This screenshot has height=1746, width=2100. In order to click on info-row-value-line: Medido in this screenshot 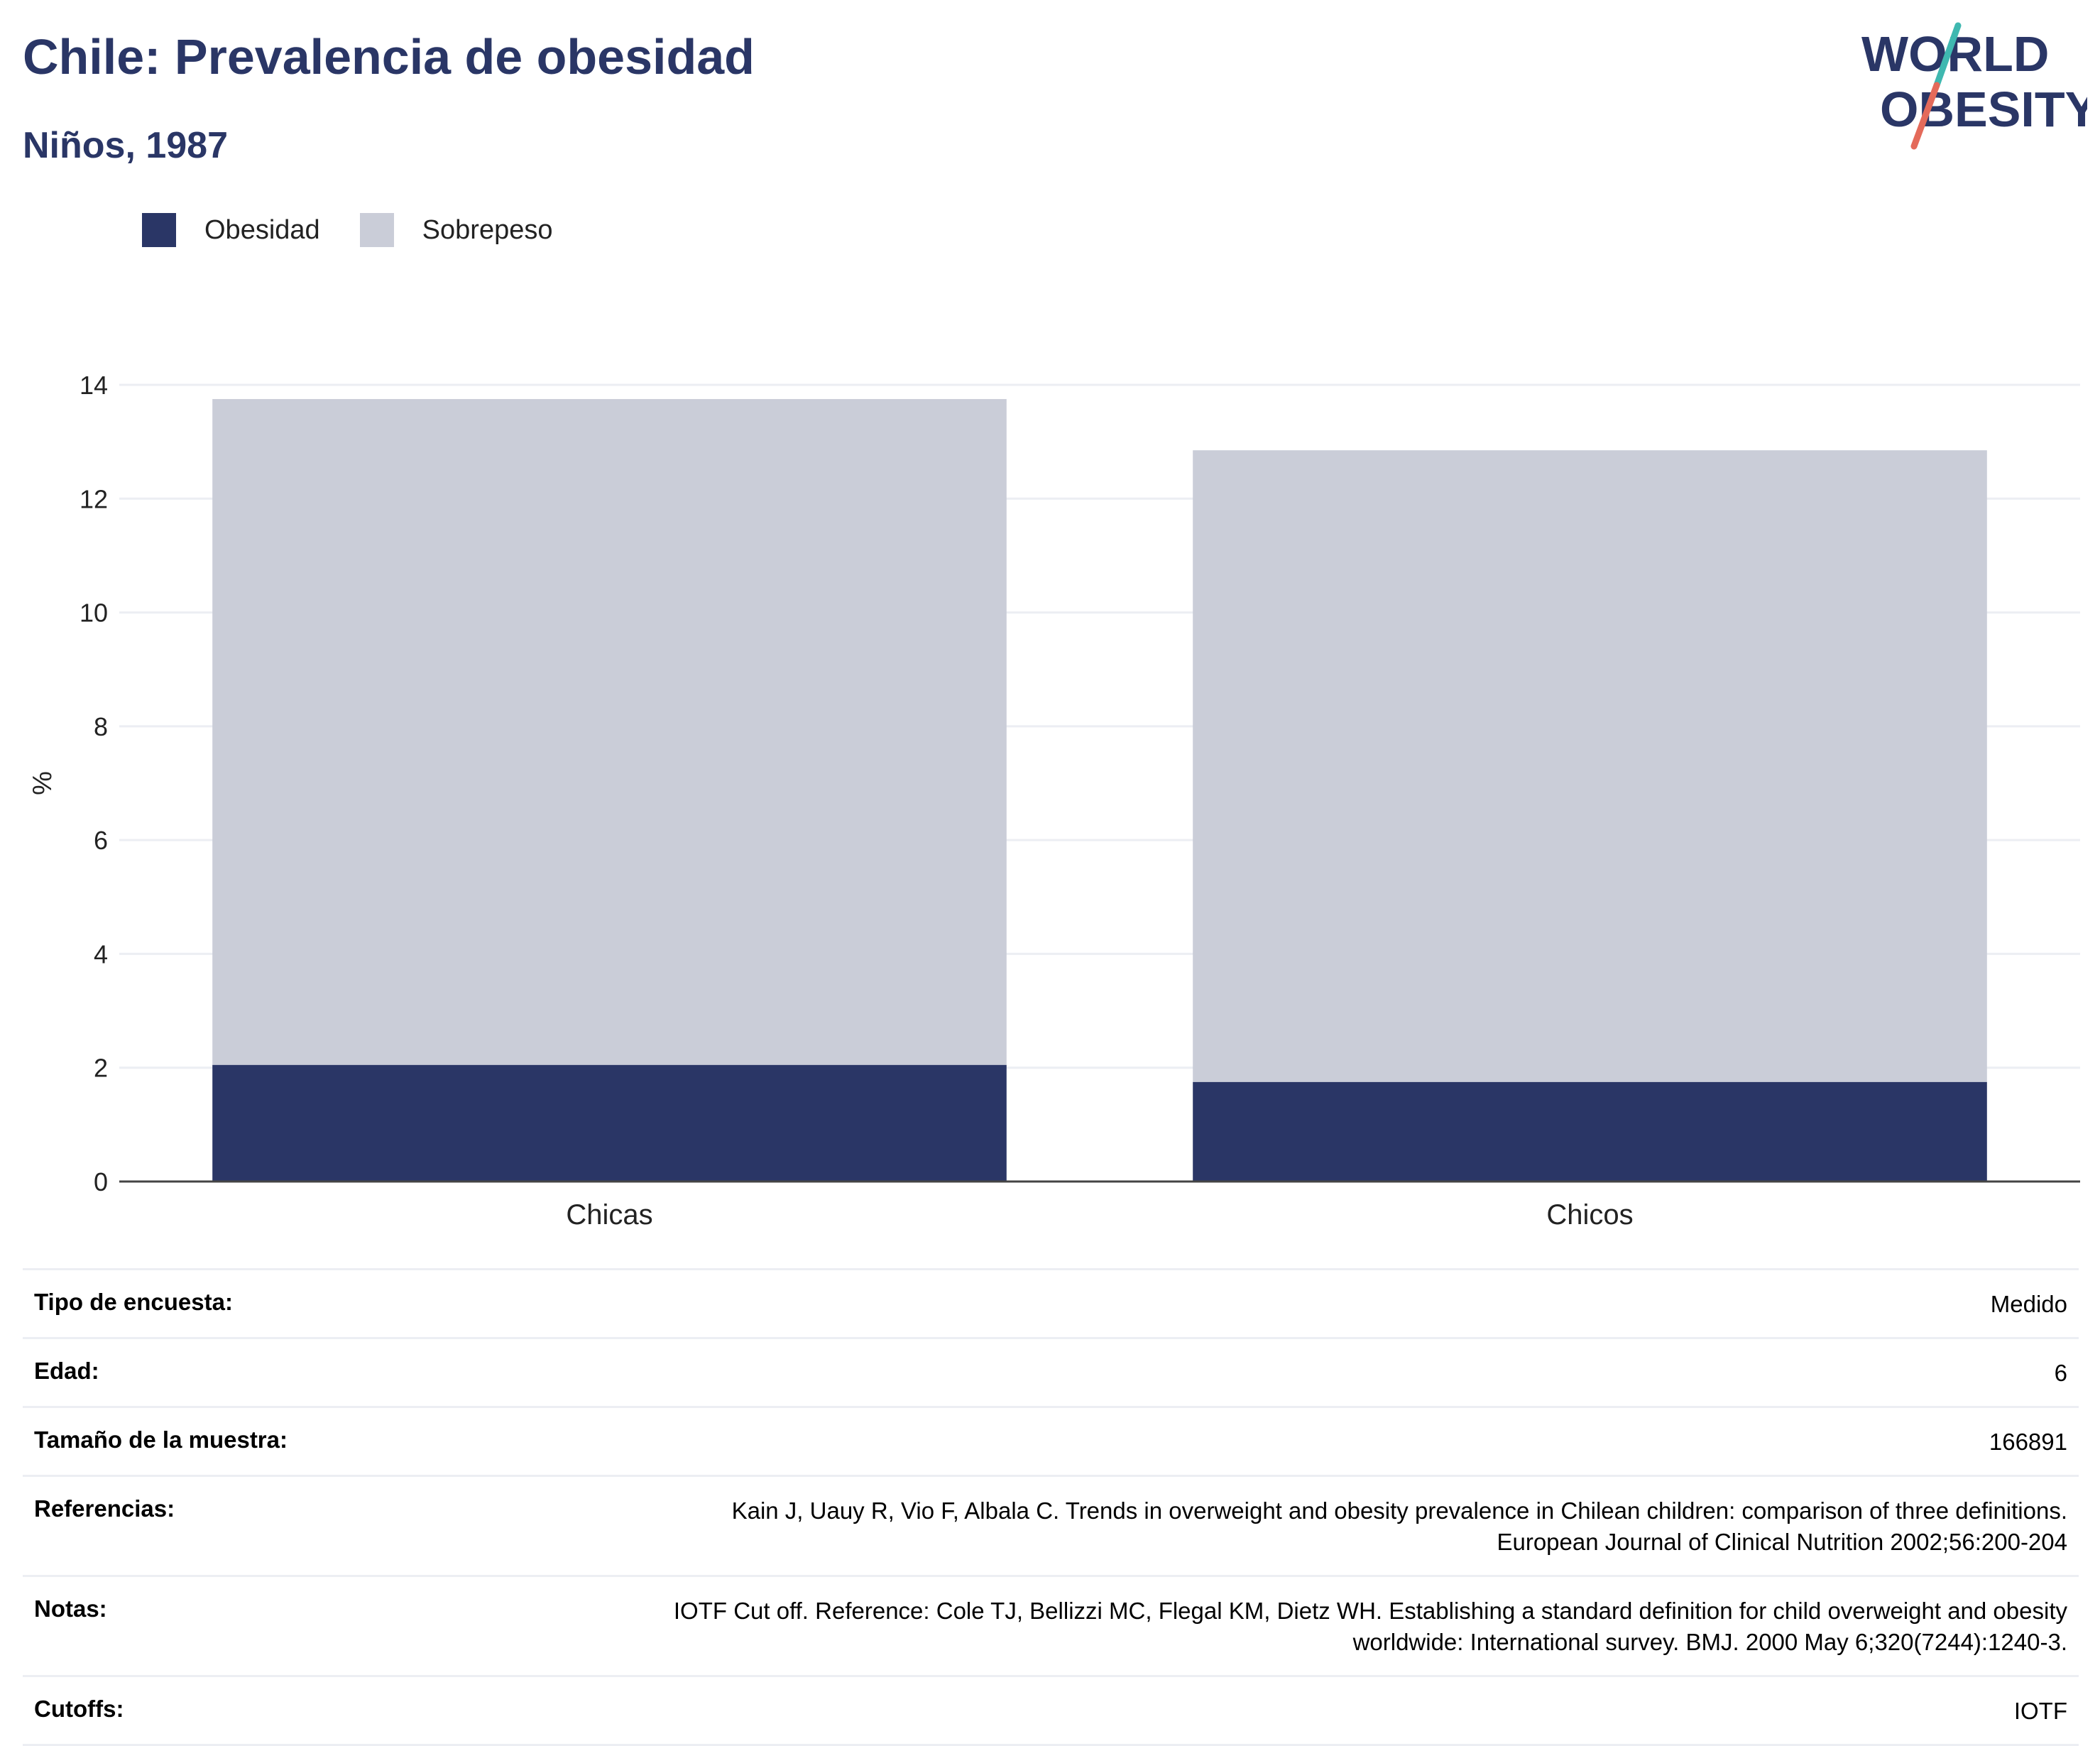, I will do `click(2028, 1304)`.